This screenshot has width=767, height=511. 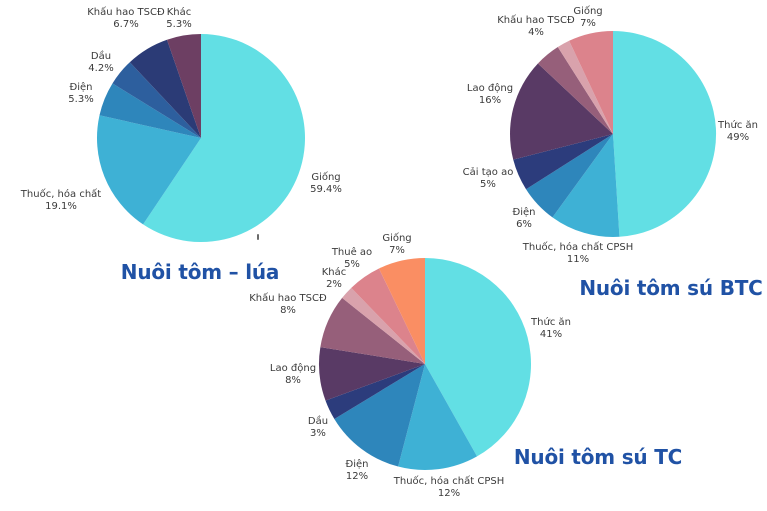 I want to click on slice-label: Thuốc, hóa chất CPSH 12%, so click(x=449, y=488).